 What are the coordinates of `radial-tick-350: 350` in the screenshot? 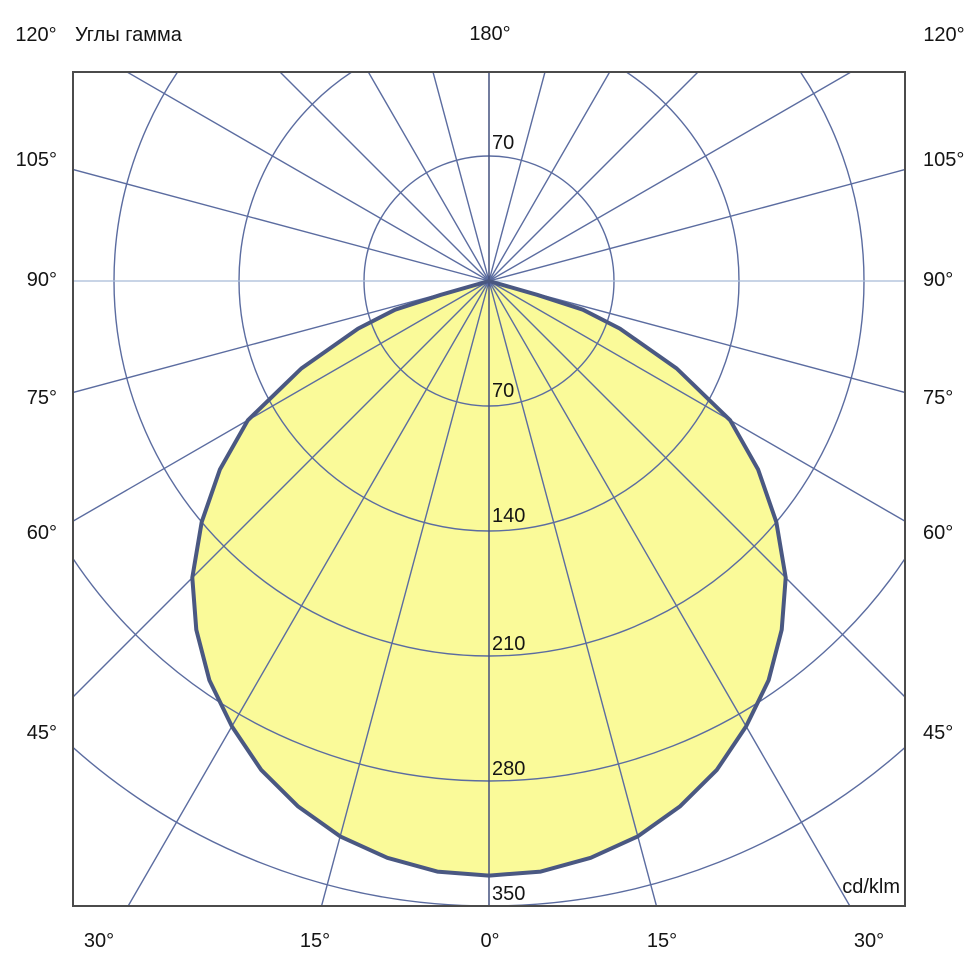 It's located at (509, 894).